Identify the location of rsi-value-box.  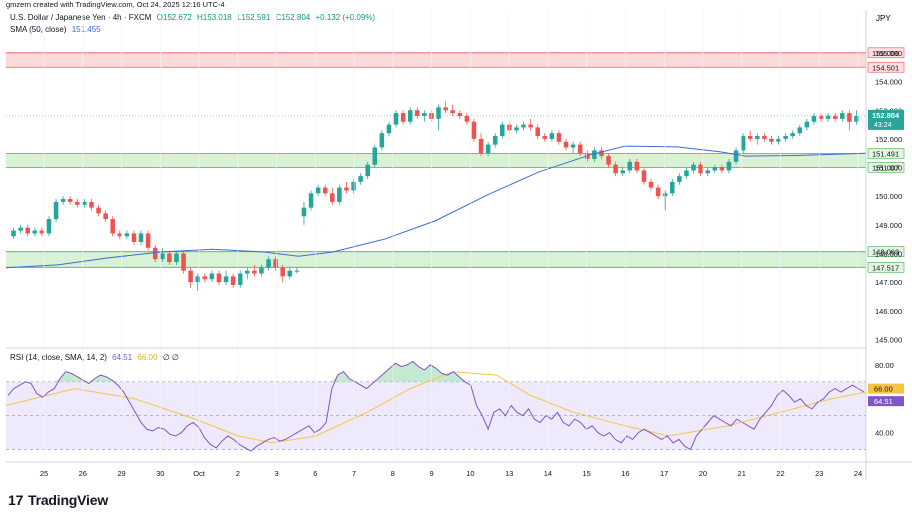
(886, 401).